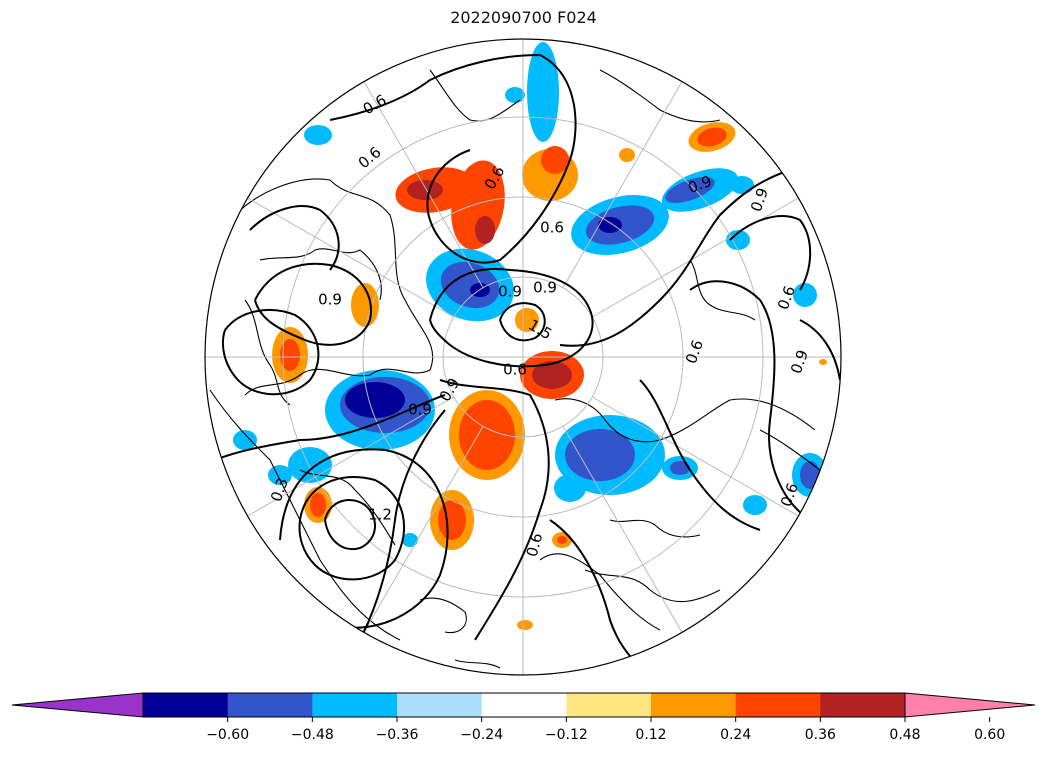 Image resolution: width=1047 pixels, height=765 pixels. Describe the element at coordinates (380, 515) in the screenshot. I see `contour-label: 1.2` at that location.